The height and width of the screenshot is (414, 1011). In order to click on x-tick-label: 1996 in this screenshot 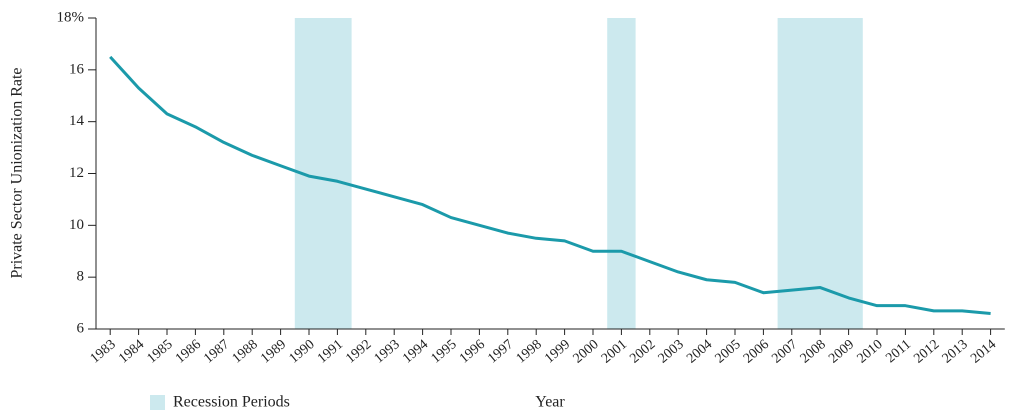, I will do `click(472, 351)`.